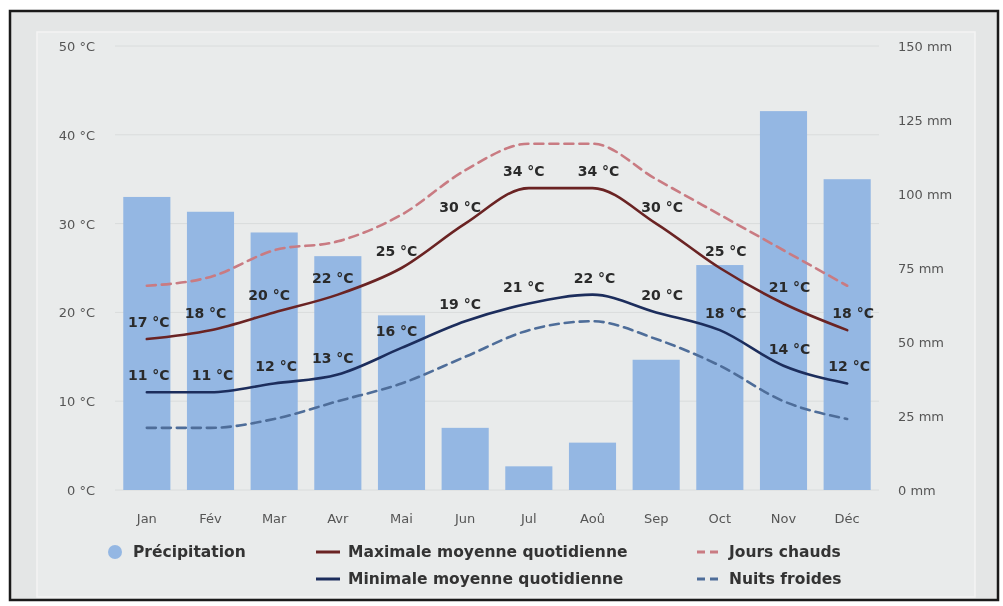 The width and height of the screenshot is (1003, 606). I want to click on y-tick-label: 50 °C, so click(76, 46).